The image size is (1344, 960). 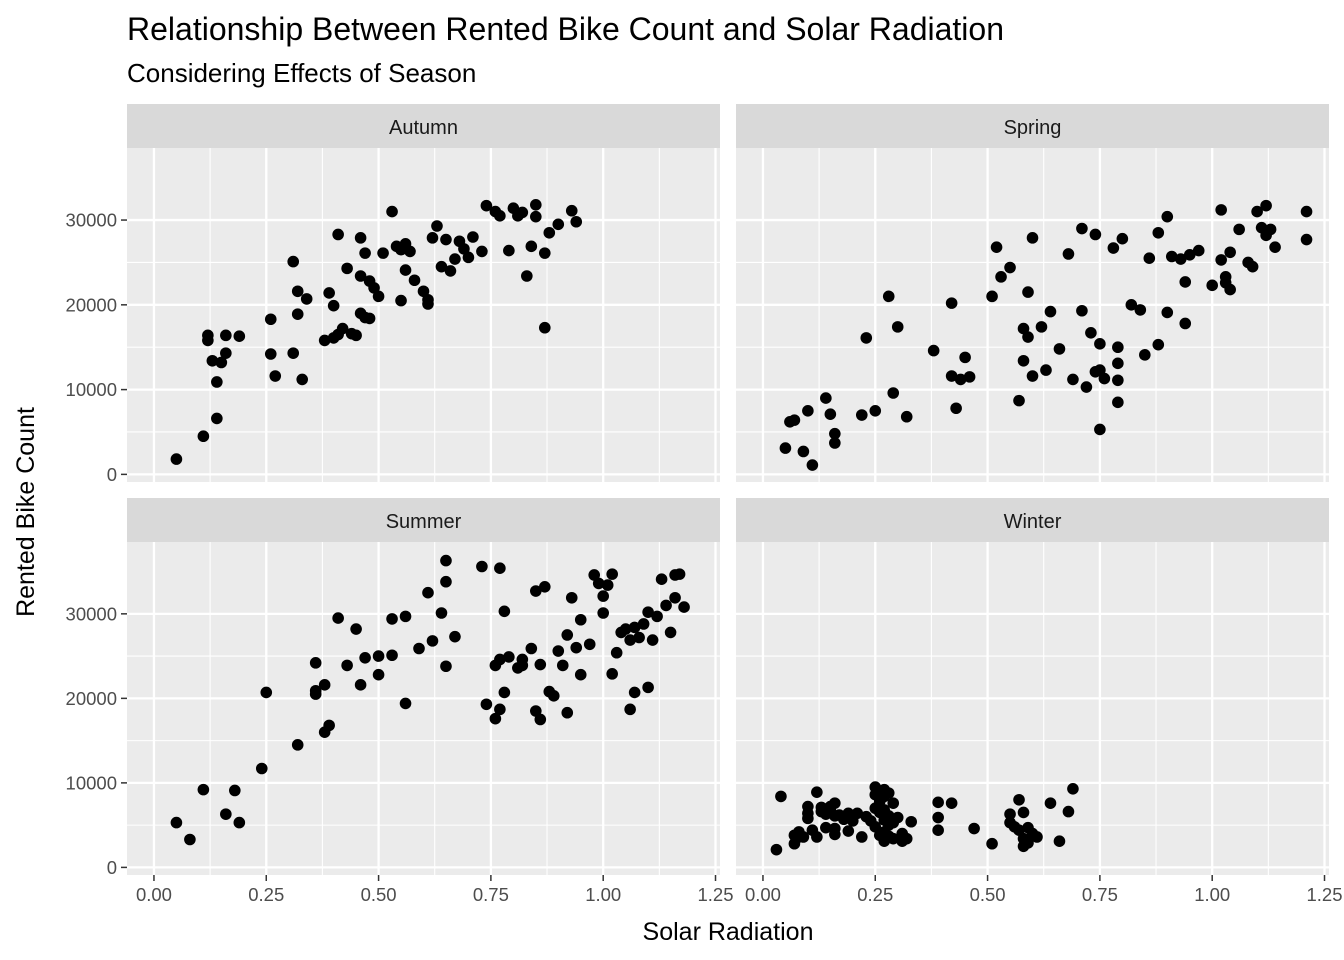 I want to click on x-tick-label: 1.25, so click(x=1324, y=894).